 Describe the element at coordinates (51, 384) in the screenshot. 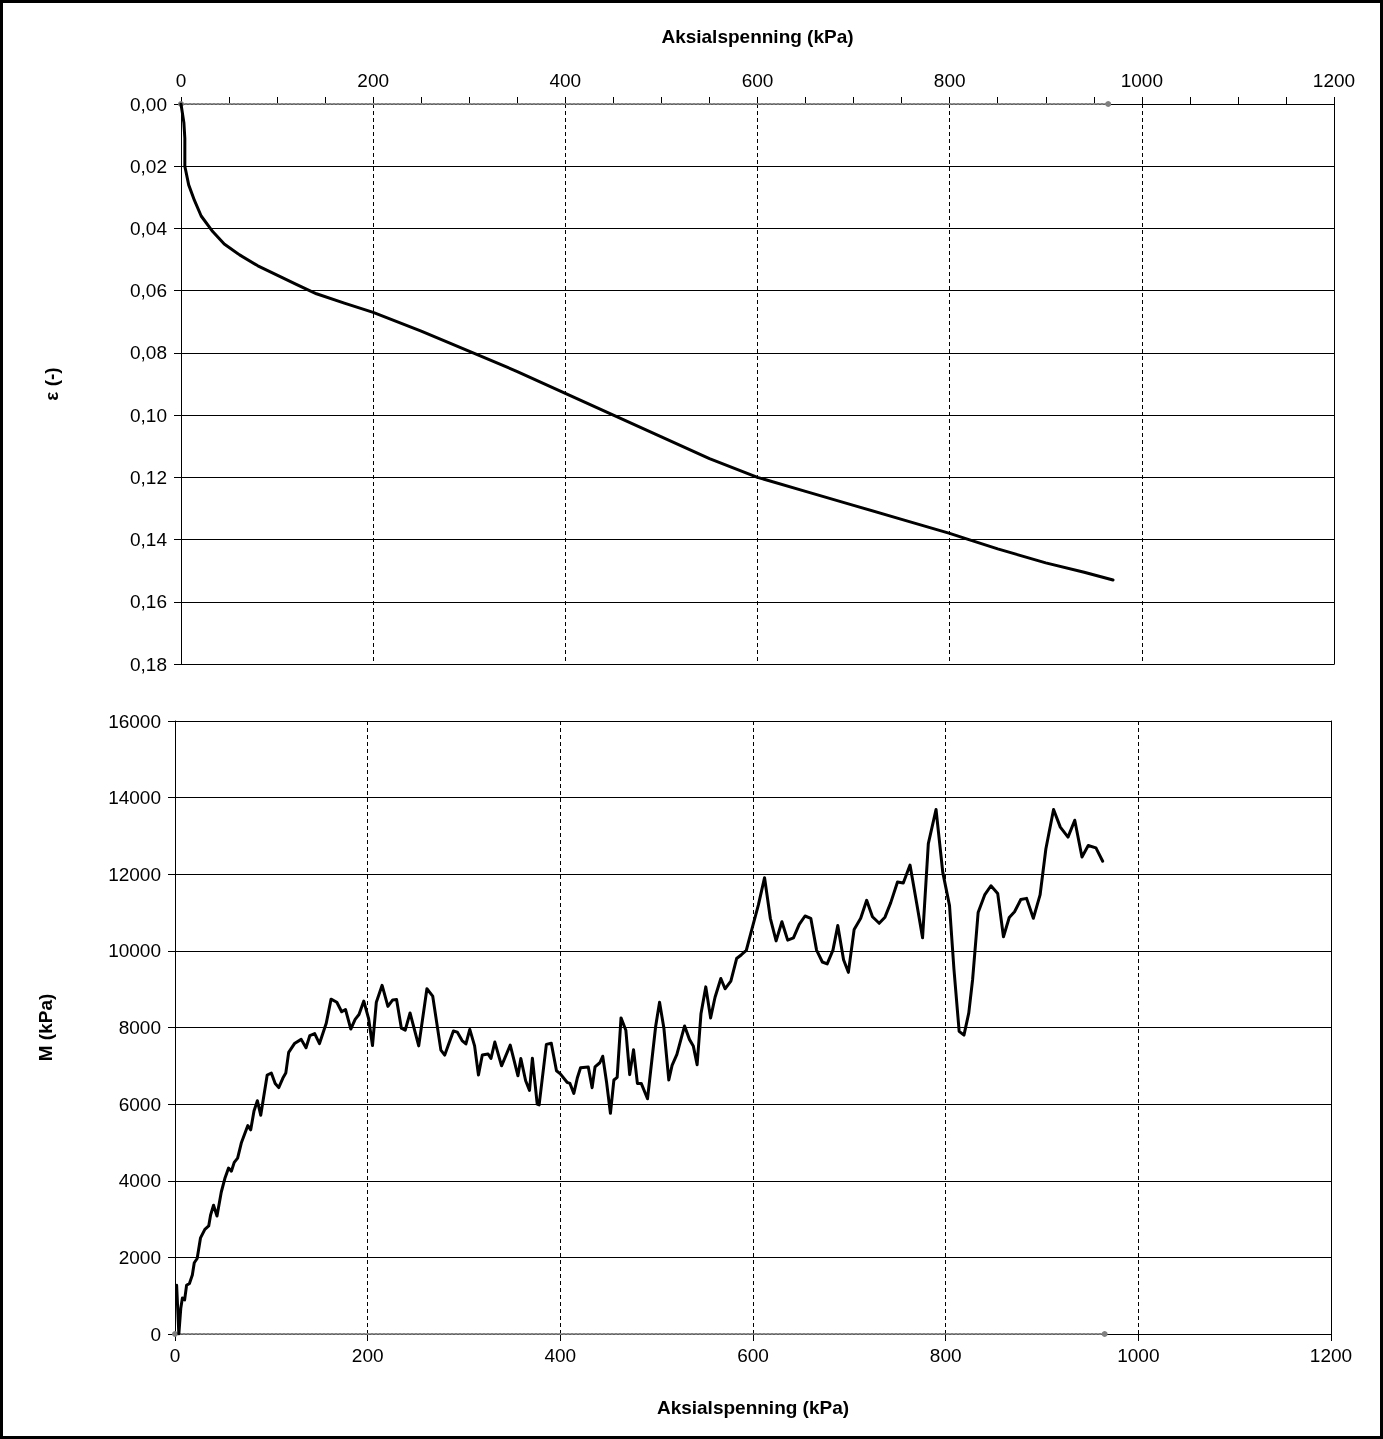

I see `y-axis-title: ε (-)` at that location.